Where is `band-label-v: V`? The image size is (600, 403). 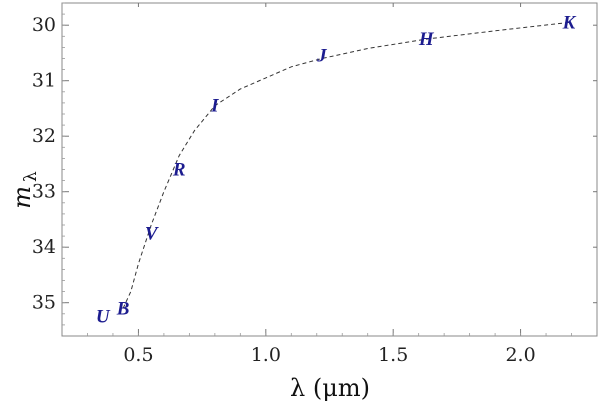 band-label-v: V is located at coordinates (152, 233).